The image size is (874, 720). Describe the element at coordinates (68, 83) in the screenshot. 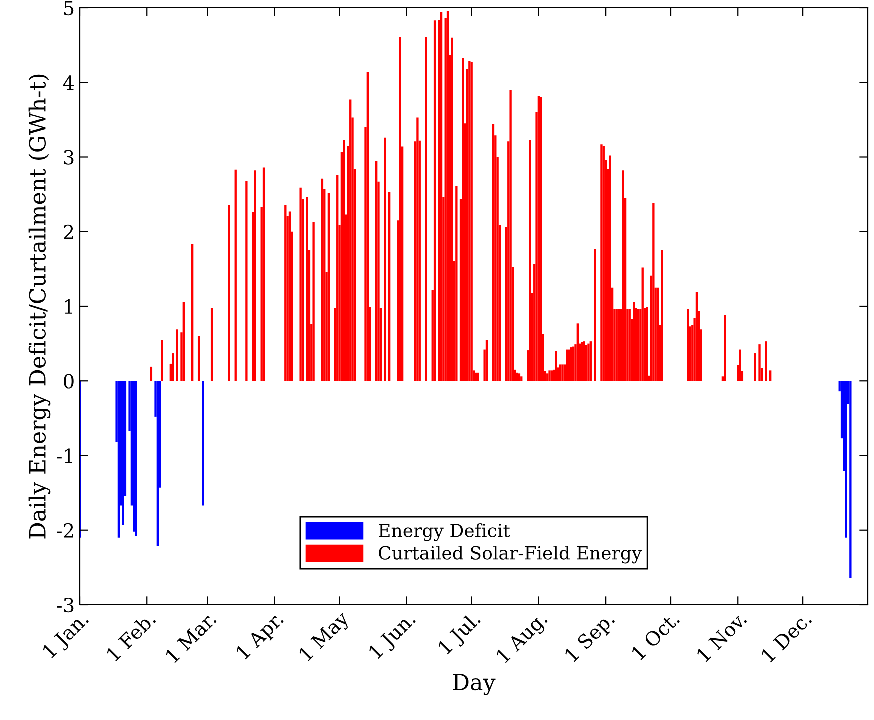

I see `y-tick-label: 4` at that location.